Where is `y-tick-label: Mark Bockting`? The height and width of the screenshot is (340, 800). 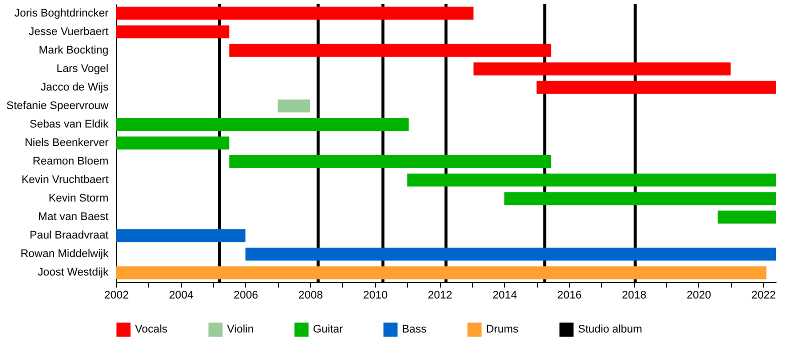
y-tick-label: Mark Bockting is located at coordinates (73, 50).